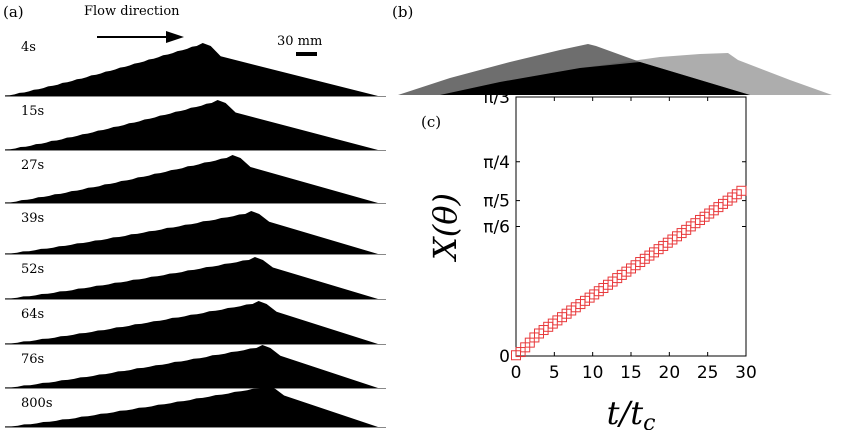 The image size is (864, 430). What do you see at coordinates (33, 111) in the screenshot?
I see `time-label-1: 15s` at bounding box center [33, 111].